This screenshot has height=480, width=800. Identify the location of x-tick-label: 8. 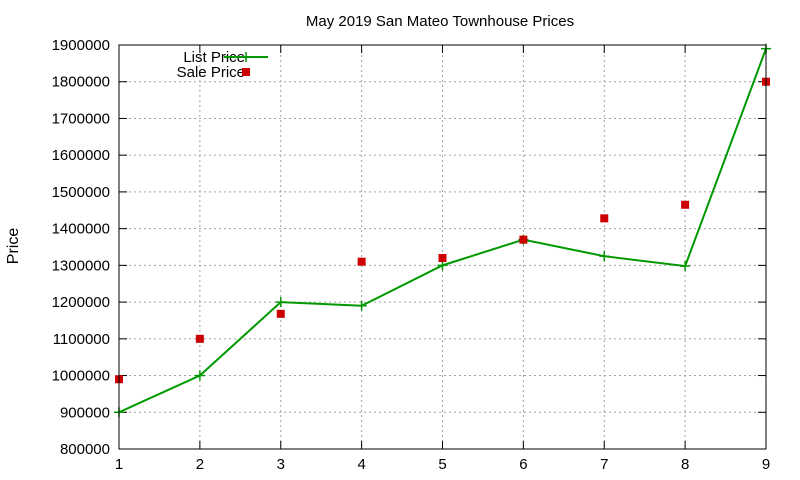
(685, 464).